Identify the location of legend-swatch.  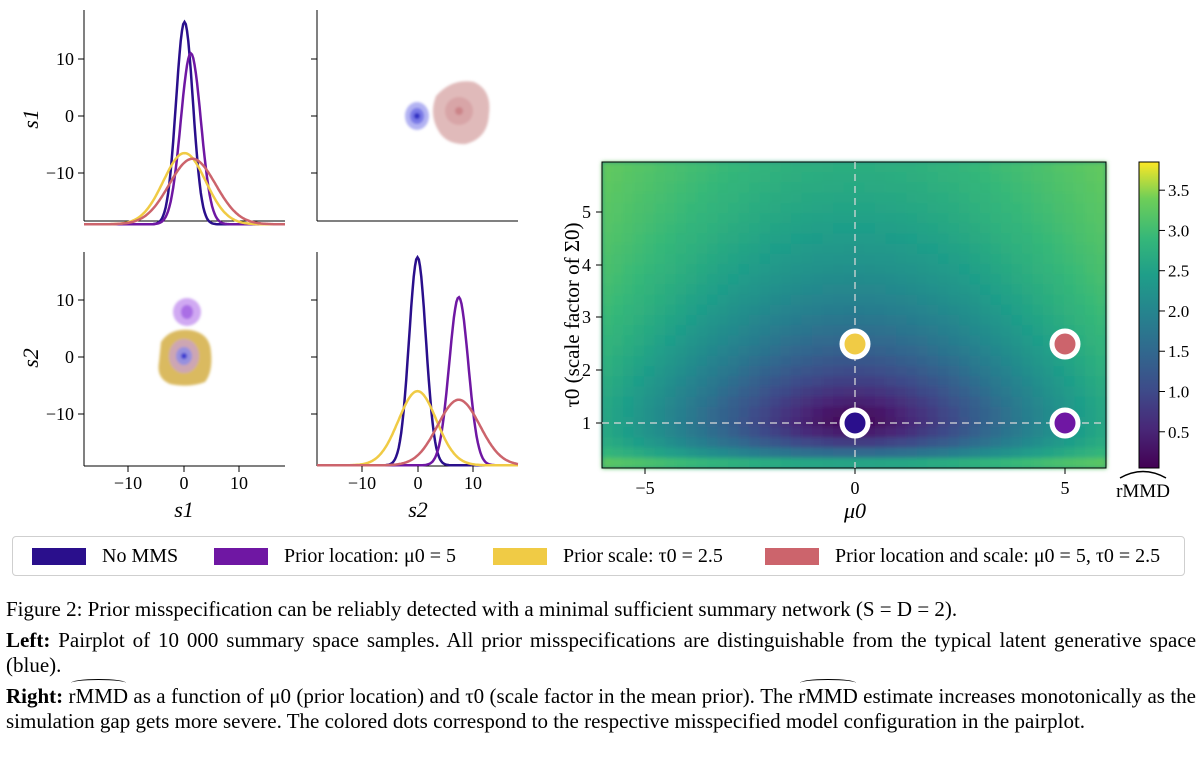
(59, 556).